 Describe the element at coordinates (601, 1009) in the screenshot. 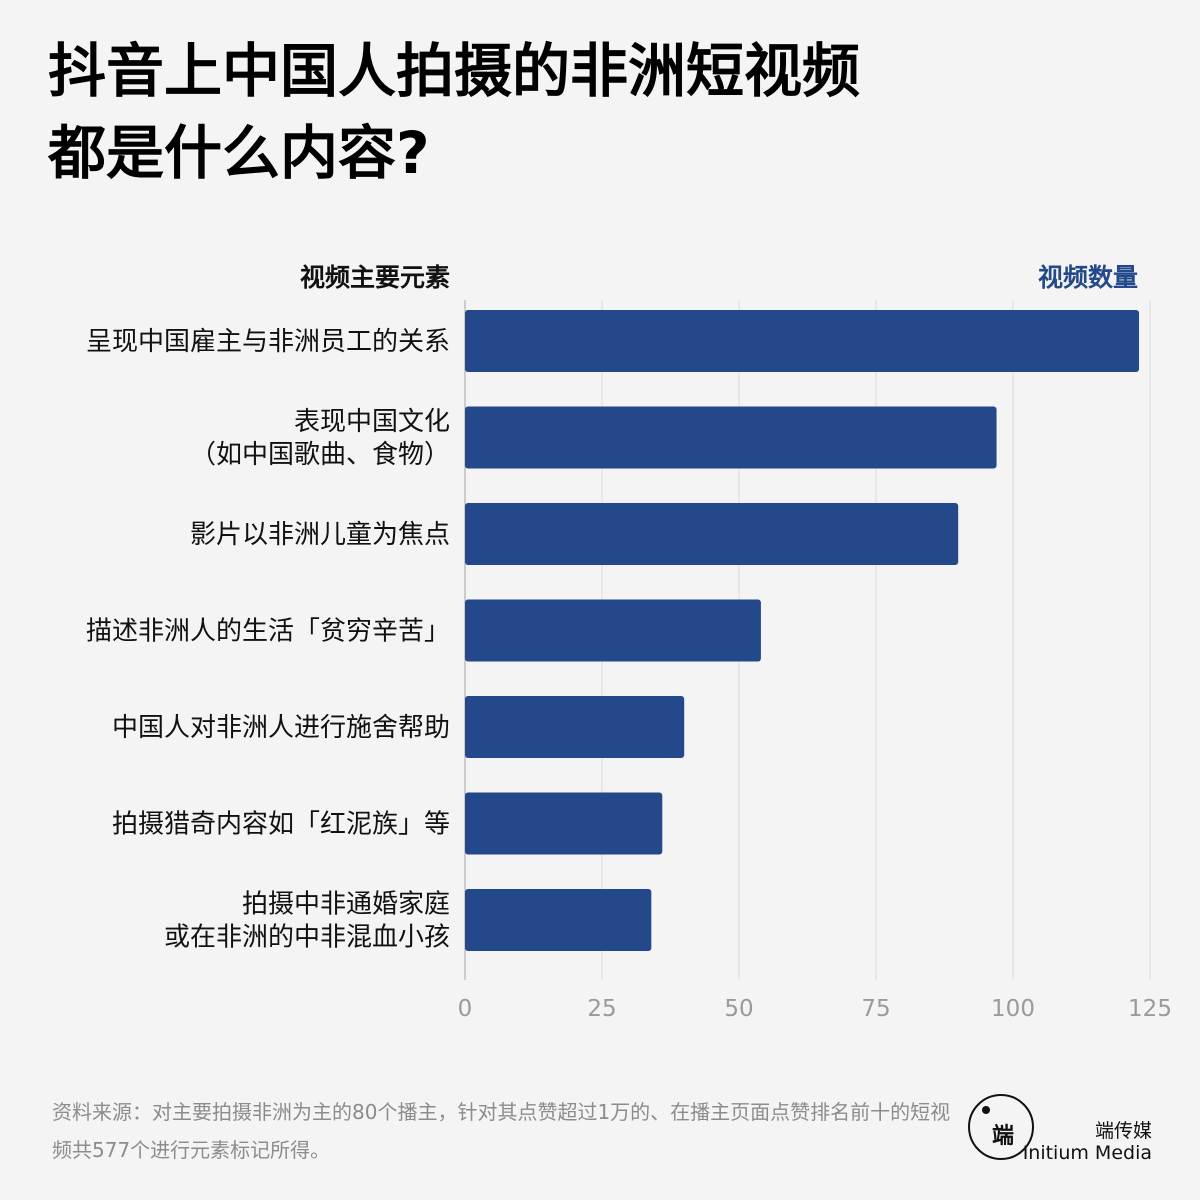

I see `x-tick-label: 25` at that location.